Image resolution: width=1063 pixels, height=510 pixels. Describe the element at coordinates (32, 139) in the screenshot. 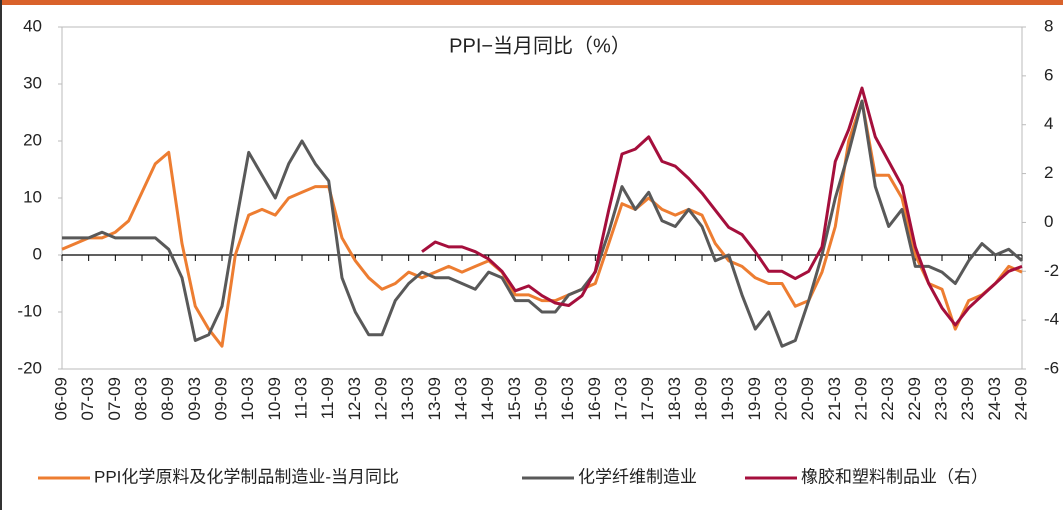

I see `y-tick-label: 20` at that location.